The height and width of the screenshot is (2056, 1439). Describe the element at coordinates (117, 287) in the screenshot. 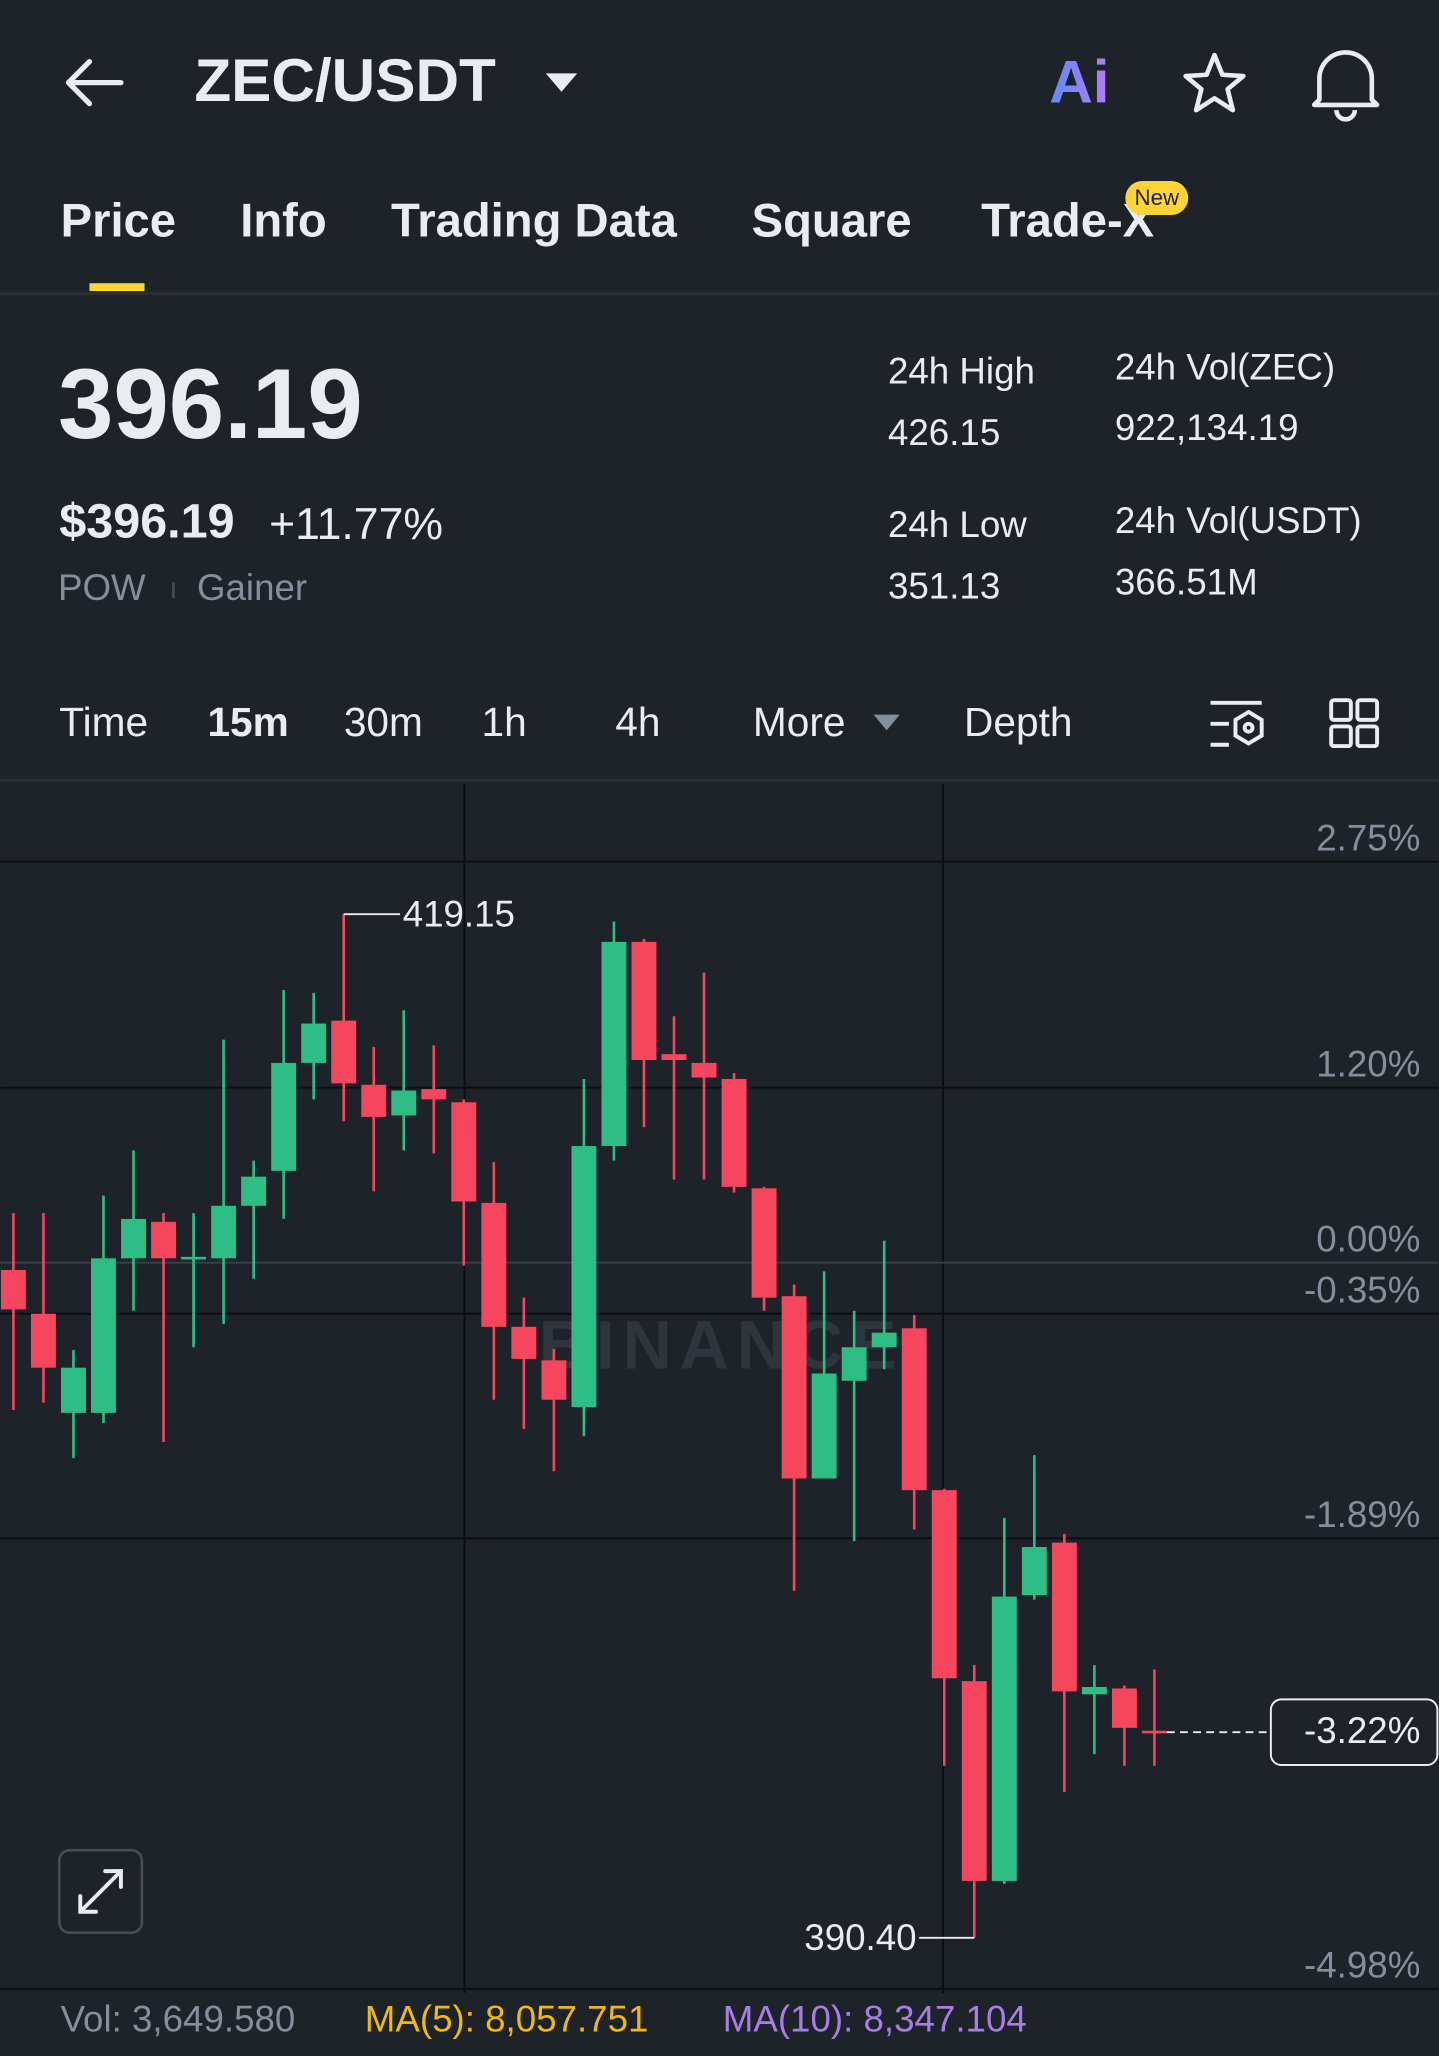

I see `active-tab-indicator` at that location.